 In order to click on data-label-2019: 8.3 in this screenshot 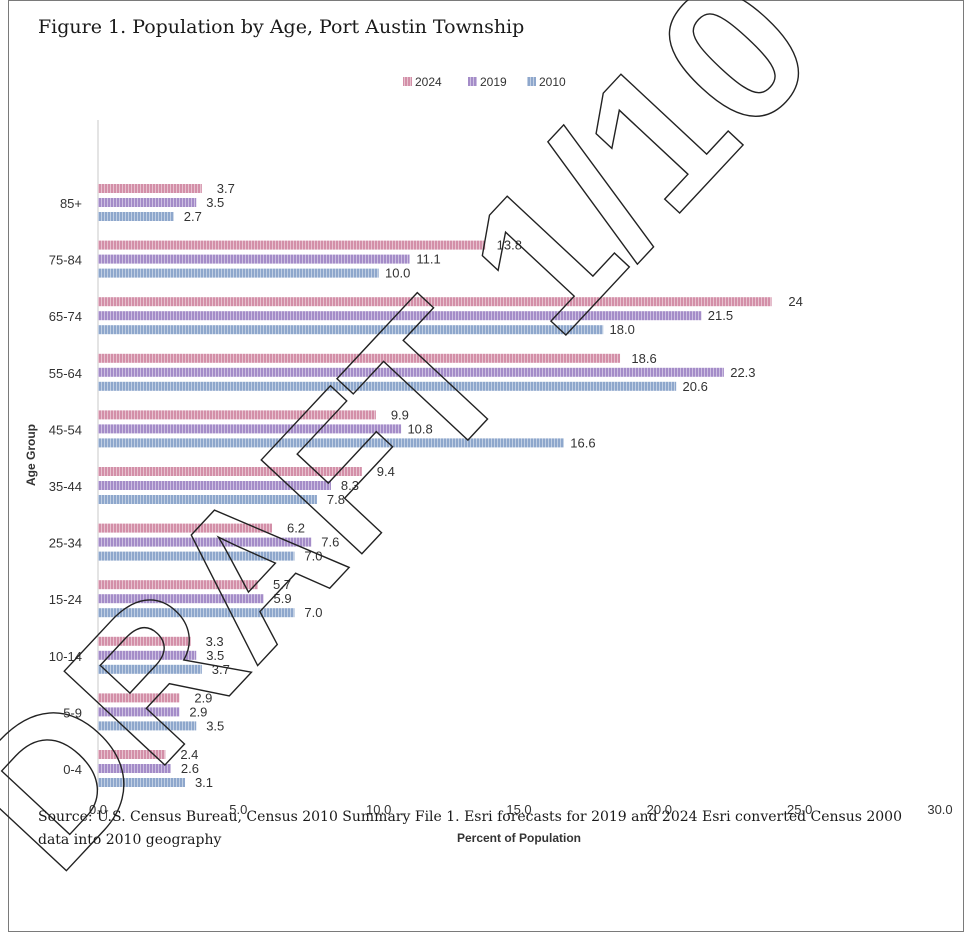, I will do `click(350, 485)`.